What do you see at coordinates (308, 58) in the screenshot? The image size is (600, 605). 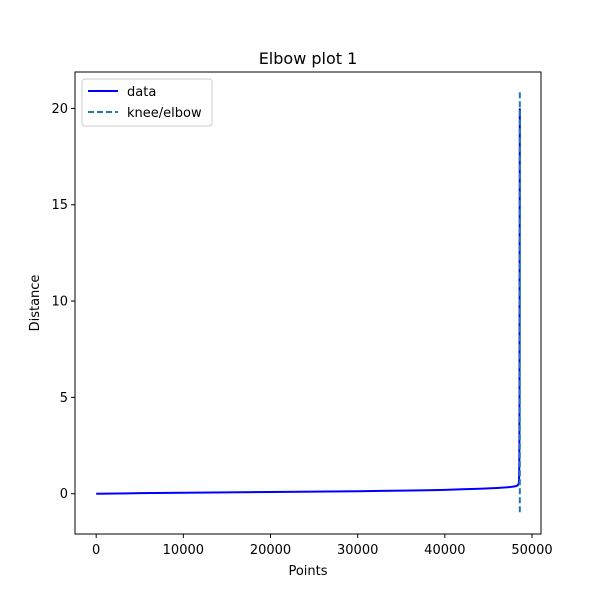 I see `chart-title: Elbow plot 1` at bounding box center [308, 58].